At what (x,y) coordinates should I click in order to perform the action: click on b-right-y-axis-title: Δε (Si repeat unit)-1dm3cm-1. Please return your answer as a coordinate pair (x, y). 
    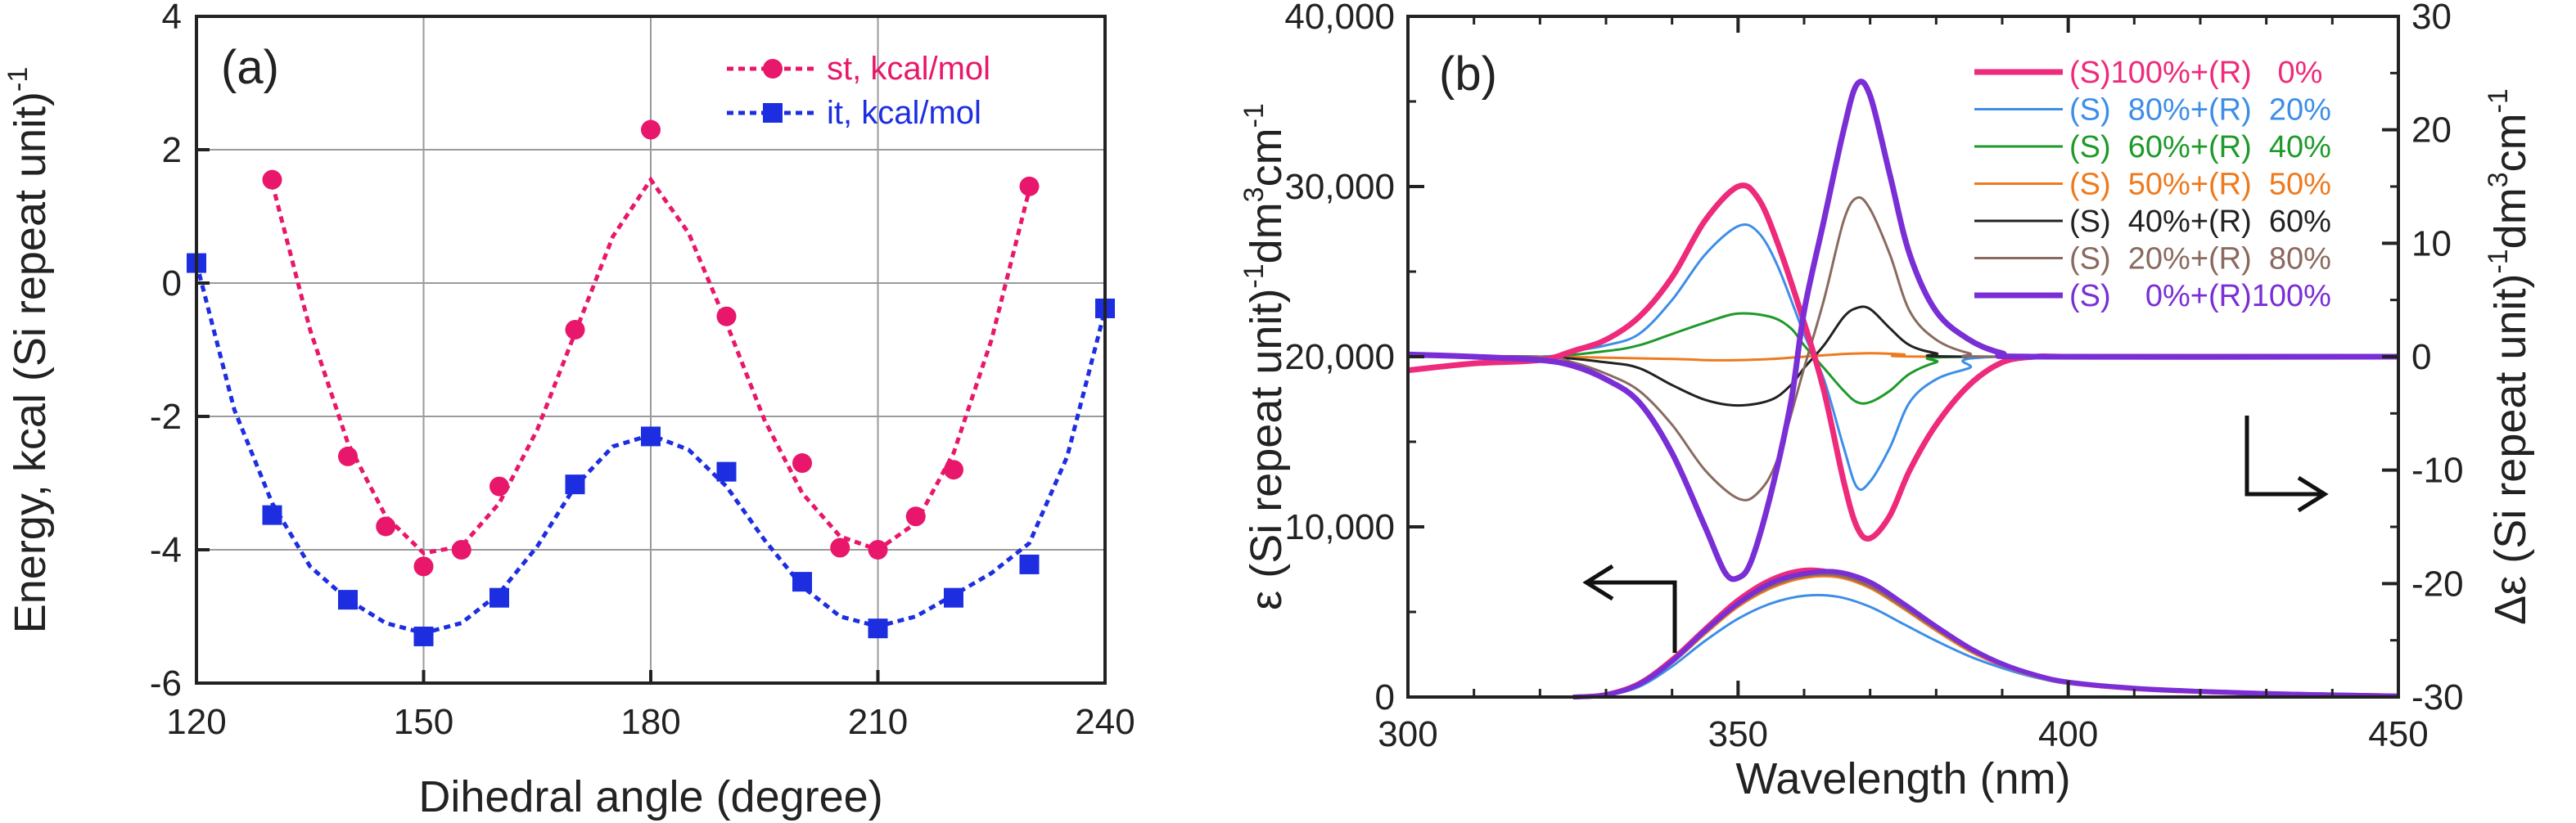
    Looking at the image, I should click on (2509, 356).